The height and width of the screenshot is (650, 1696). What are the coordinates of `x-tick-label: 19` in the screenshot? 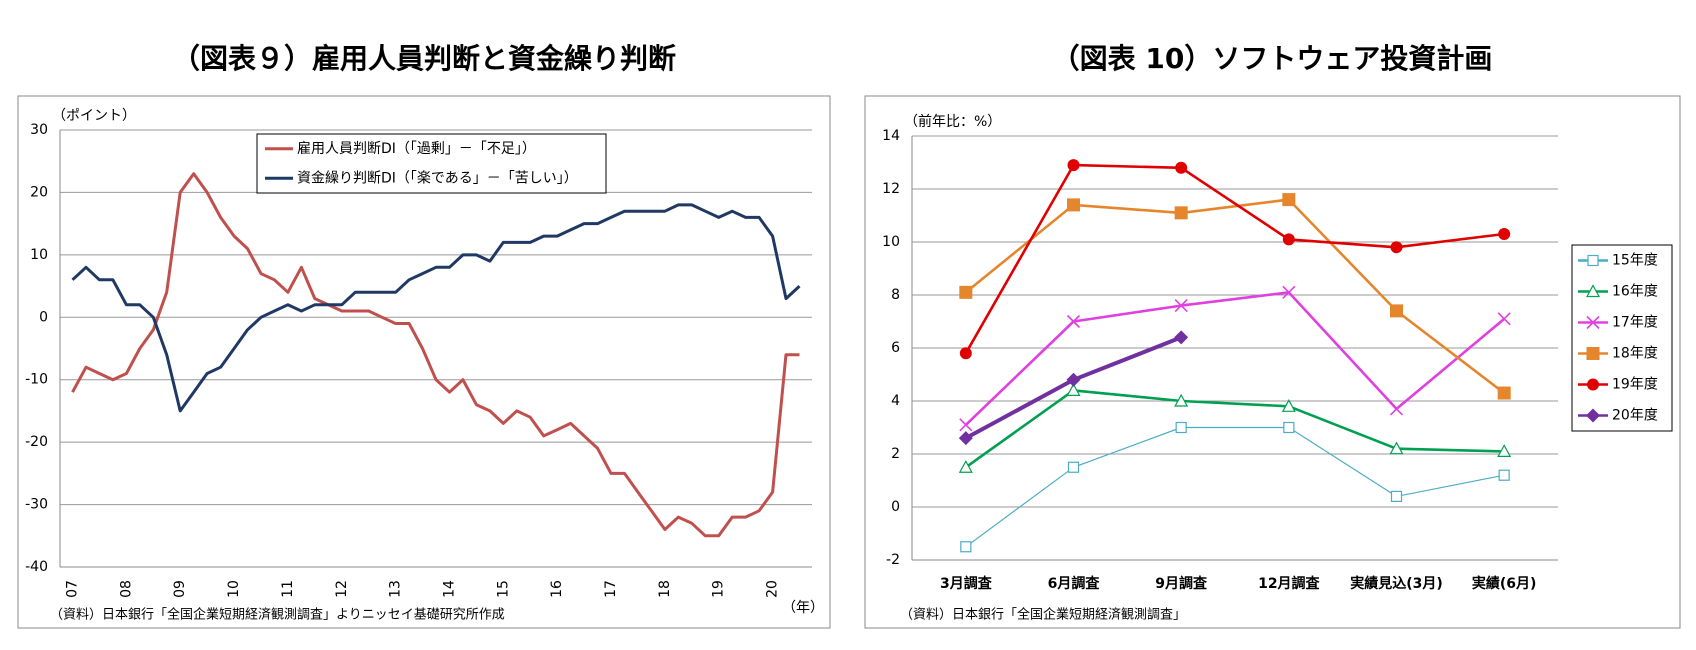 It's located at (719, 589).